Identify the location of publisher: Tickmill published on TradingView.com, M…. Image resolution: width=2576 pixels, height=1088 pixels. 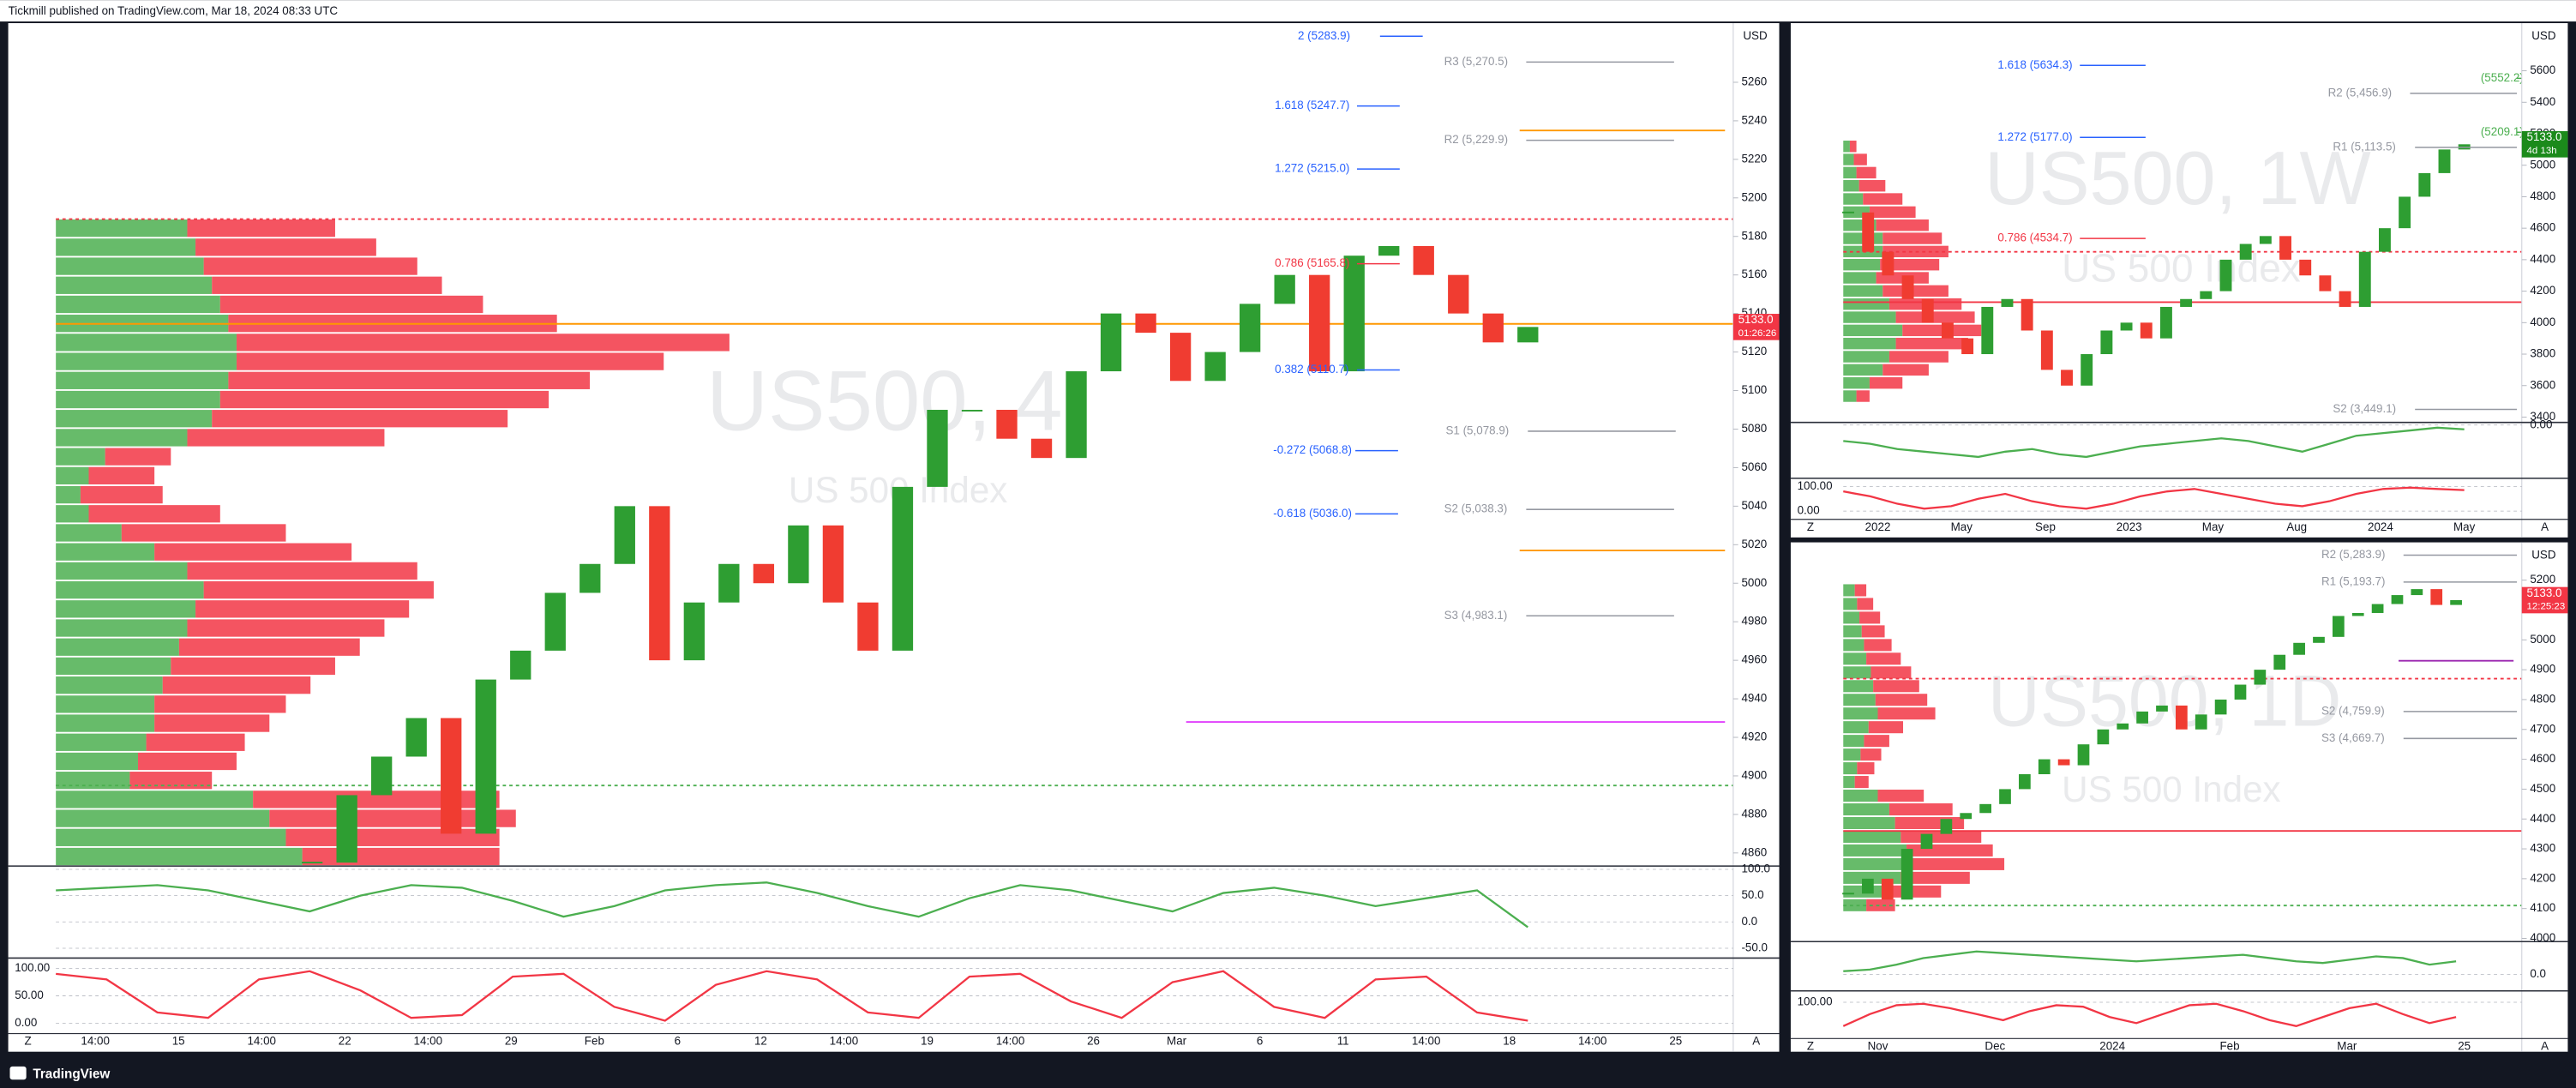
(174, 10).